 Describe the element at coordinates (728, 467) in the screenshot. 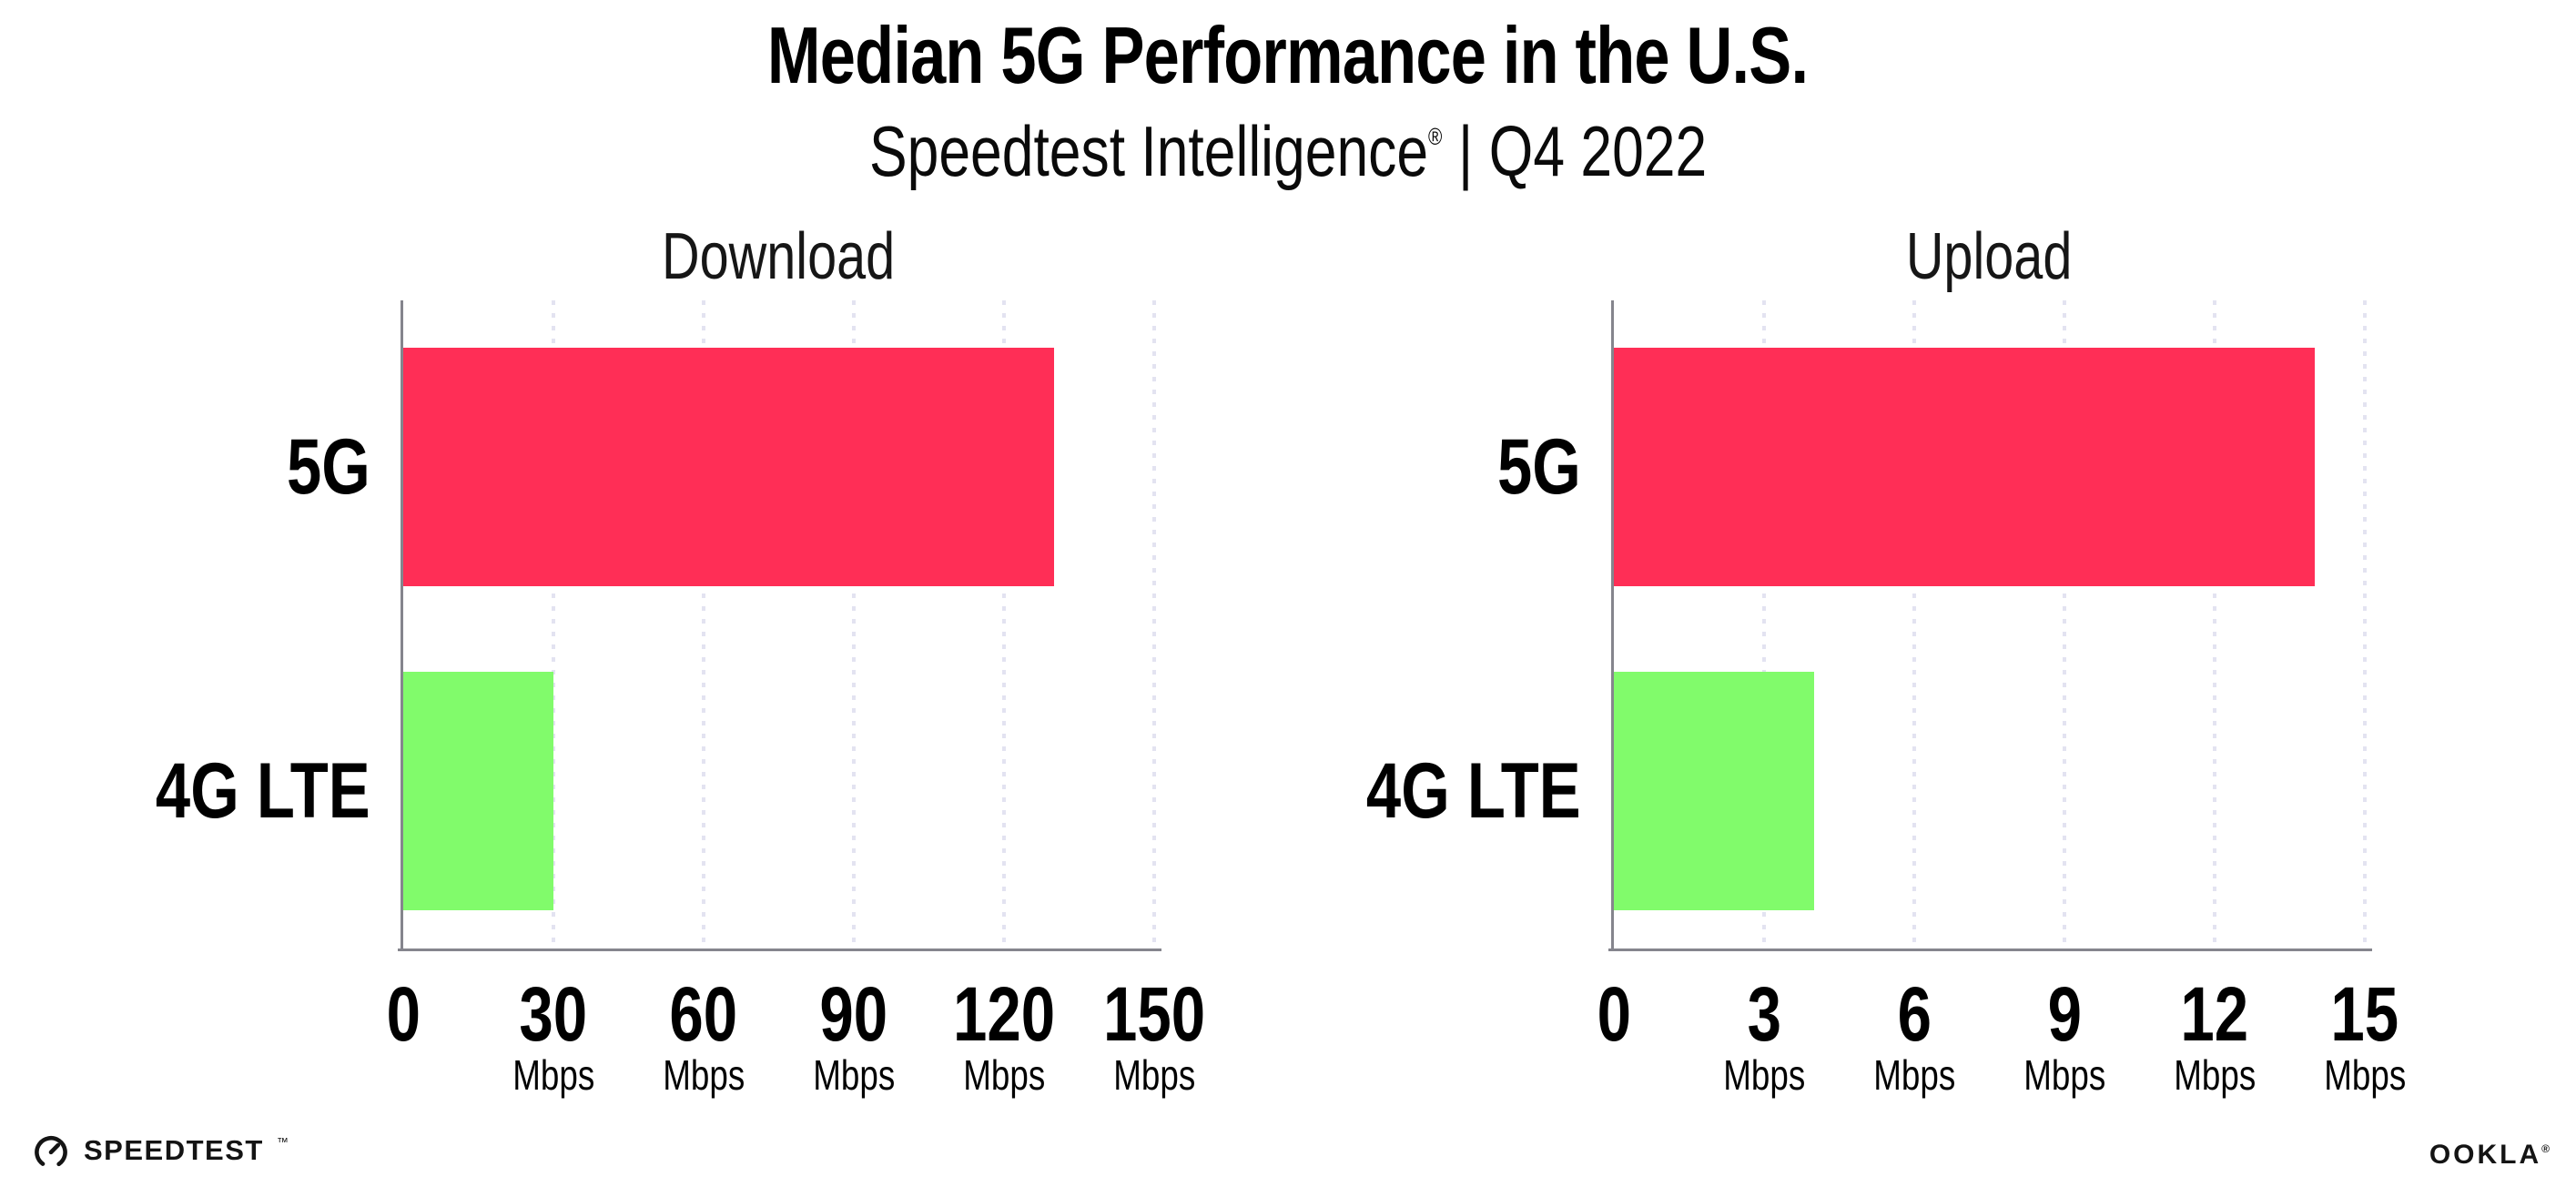

I see `bar-download-5g` at that location.